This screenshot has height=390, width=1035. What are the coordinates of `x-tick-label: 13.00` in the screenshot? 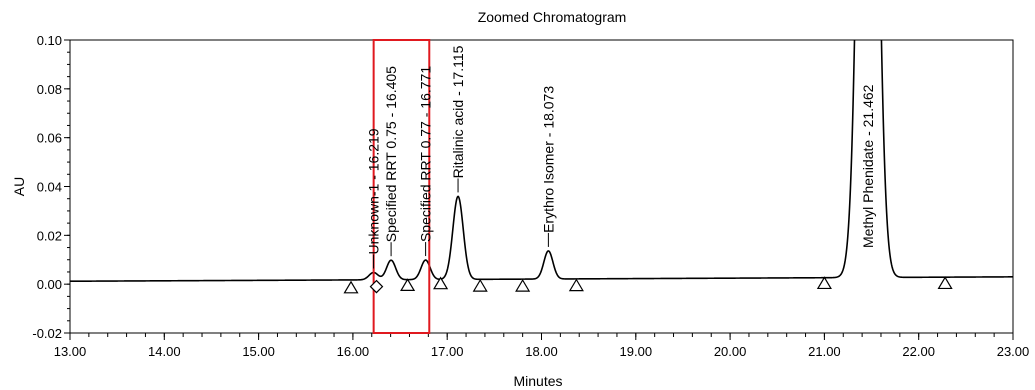 It's located at (70, 351).